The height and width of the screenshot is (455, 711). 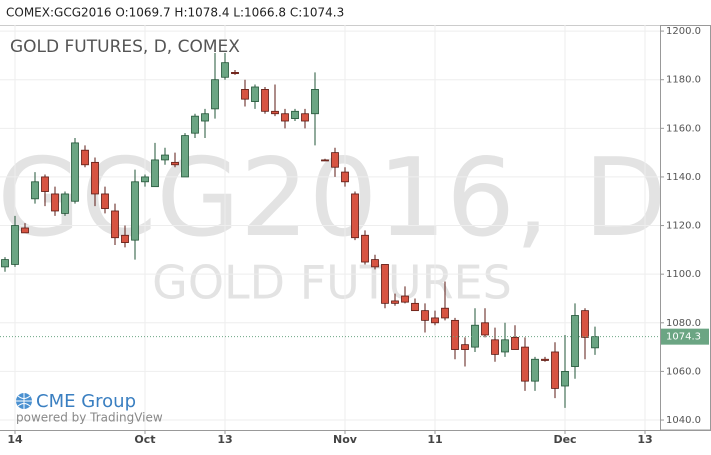 I want to click on last-price-tag, so click(x=685, y=336).